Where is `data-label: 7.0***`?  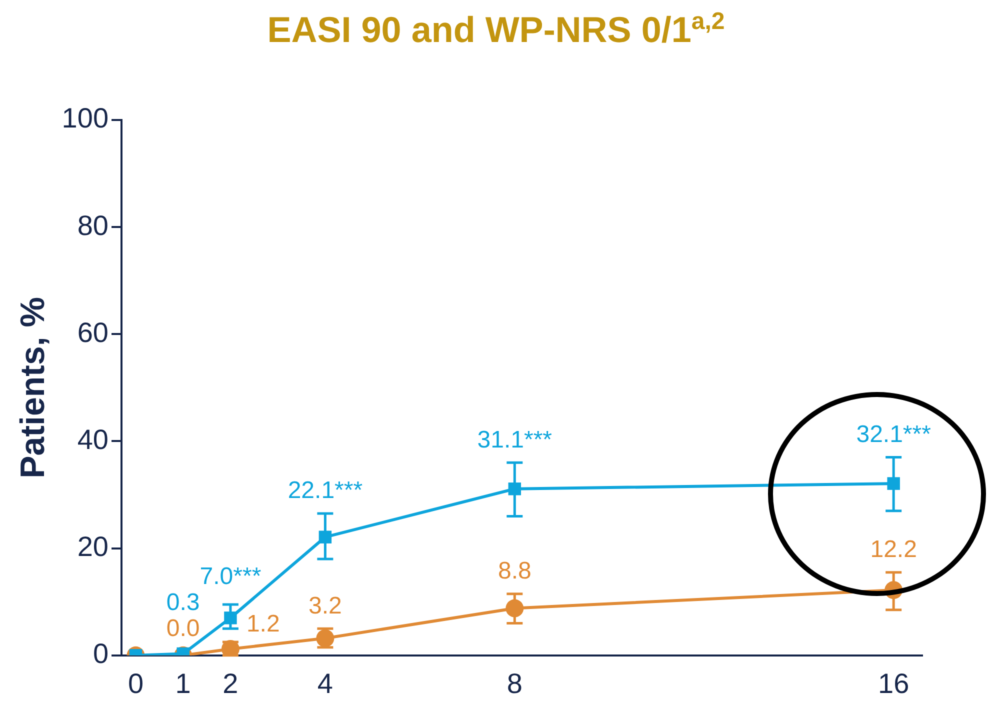 data-label: 7.0*** is located at coordinates (231, 576).